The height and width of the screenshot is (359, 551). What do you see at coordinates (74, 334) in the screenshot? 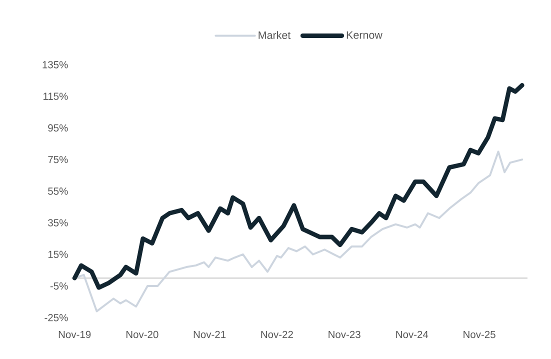
I see `x-tick-label: Nov-19` at bounding box center [74, 334].